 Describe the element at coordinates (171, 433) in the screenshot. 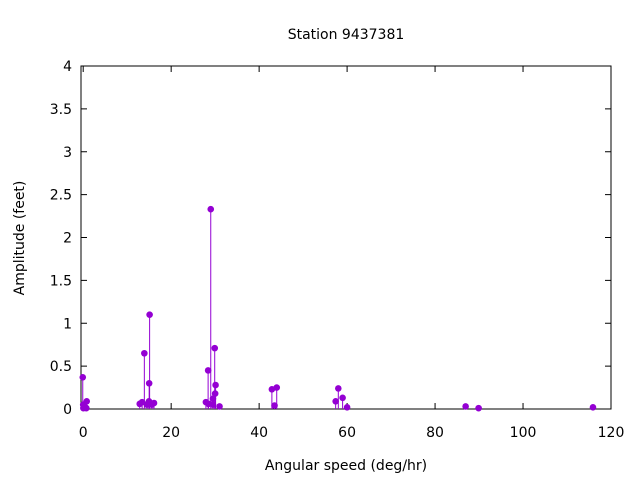

I see `x-tick-label: 20` at that location.